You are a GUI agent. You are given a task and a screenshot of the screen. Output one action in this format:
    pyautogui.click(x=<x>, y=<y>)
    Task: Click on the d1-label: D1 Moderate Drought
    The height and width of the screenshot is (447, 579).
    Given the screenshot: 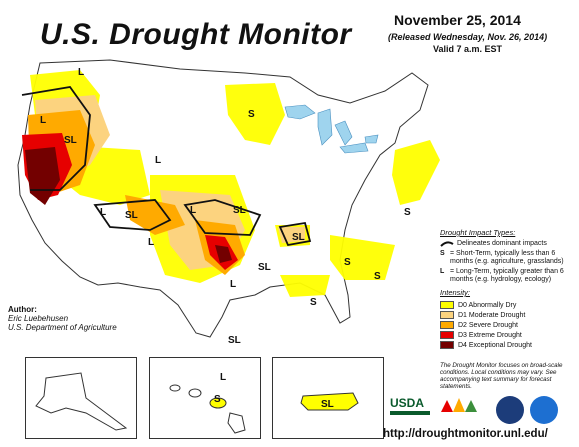 What is the action you would take?
    pyautogui.click(x=492, y=315)
    